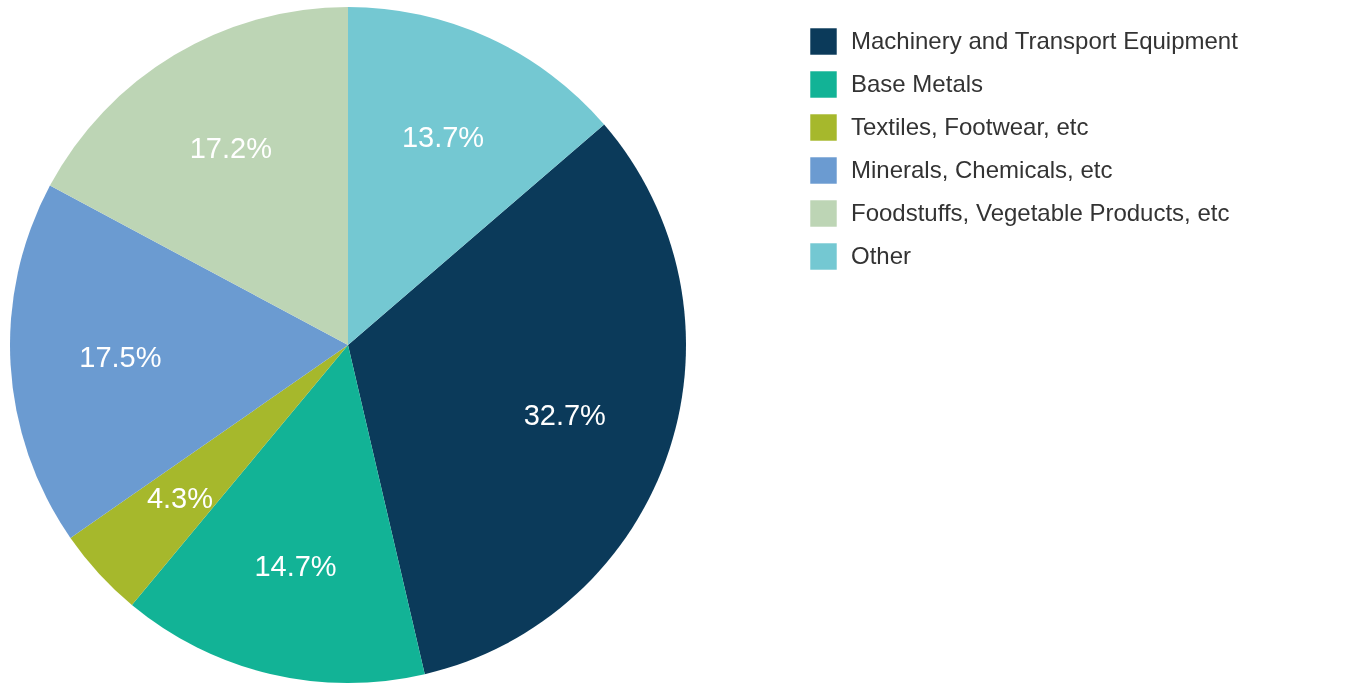  Describe the element at coordinates (881, 255) in the screenshot. I see `legend-label: Other` at that location.